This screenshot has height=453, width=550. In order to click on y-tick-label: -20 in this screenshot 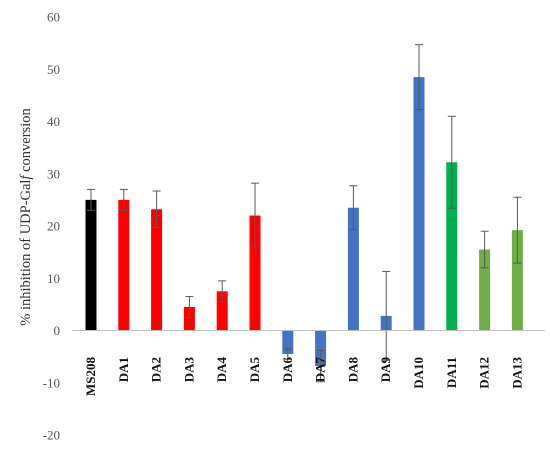, I will do `click(51, 435)`.